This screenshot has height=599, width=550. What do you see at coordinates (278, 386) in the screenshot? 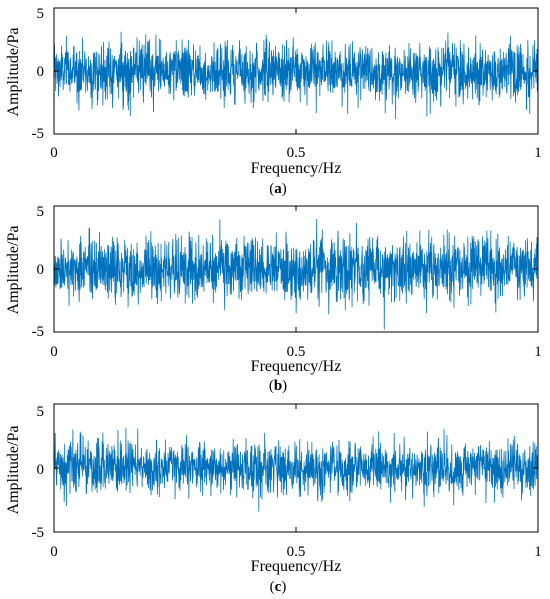
I see `panel-caption: (b)` at bounding box center [278, 386].